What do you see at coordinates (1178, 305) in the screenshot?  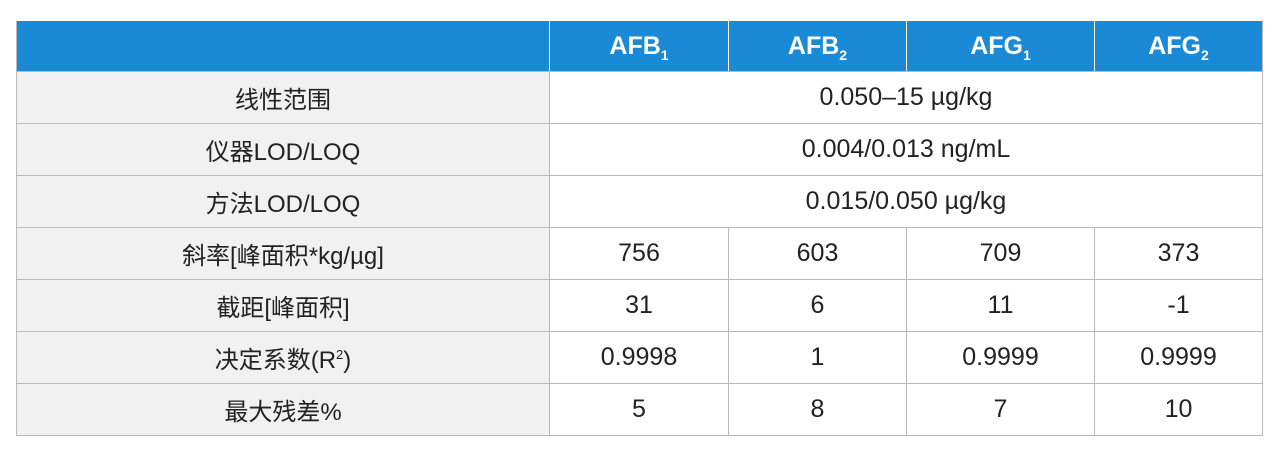 I see `intercept-afg2: -1` at bounding box center [1178, 305].